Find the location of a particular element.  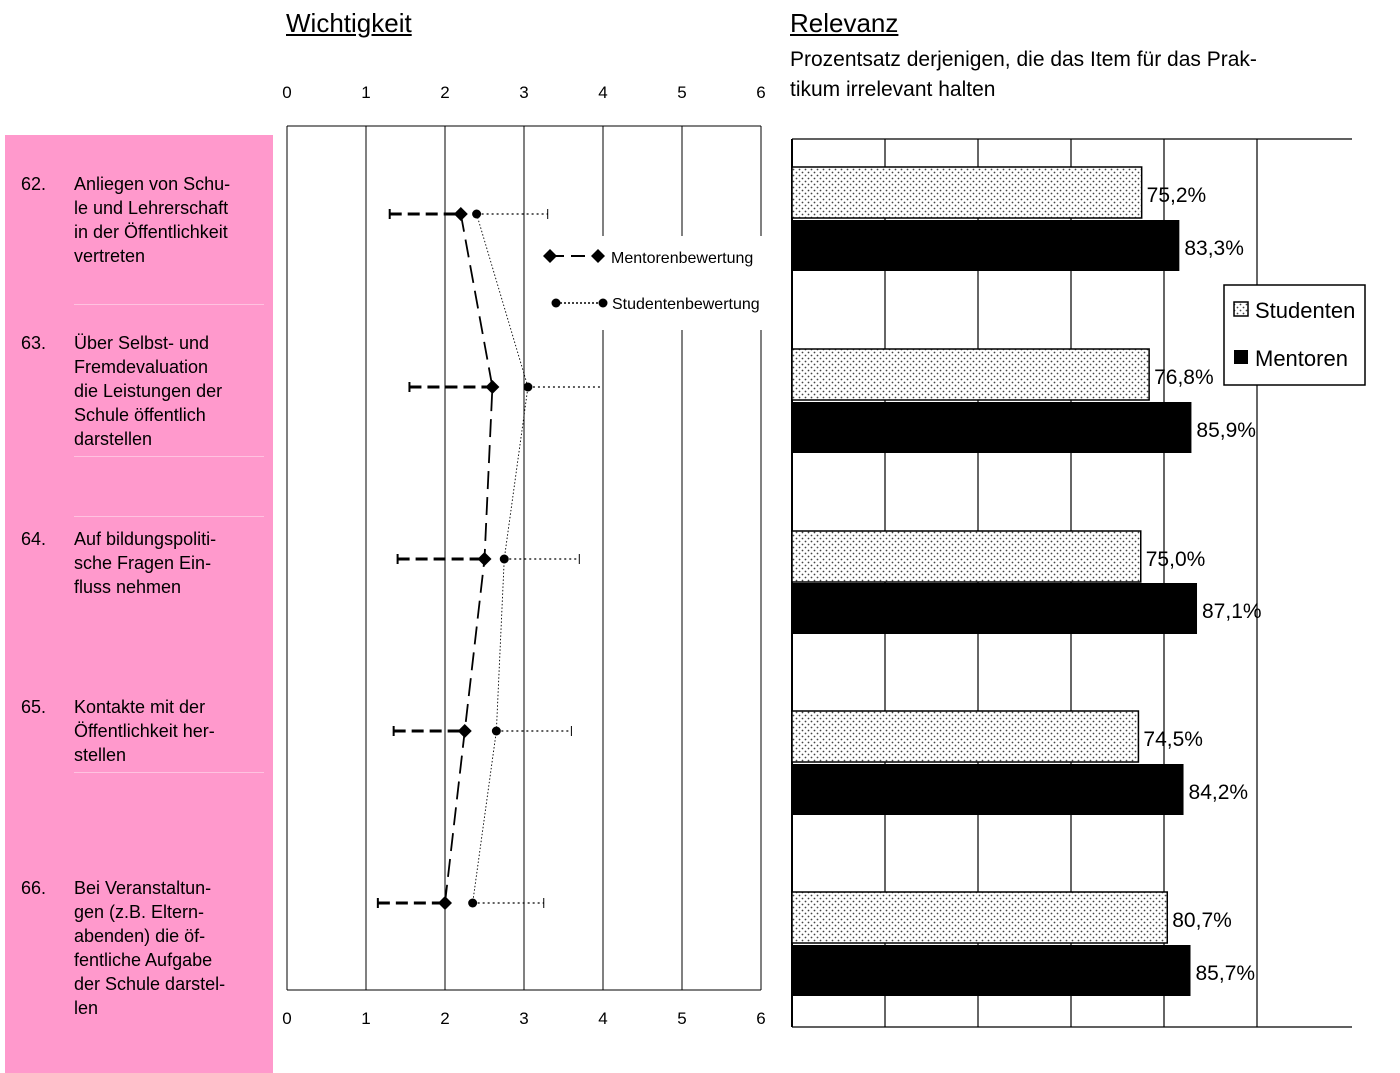

x-tick-label-top: 1 is located at coordinates (365, 92).